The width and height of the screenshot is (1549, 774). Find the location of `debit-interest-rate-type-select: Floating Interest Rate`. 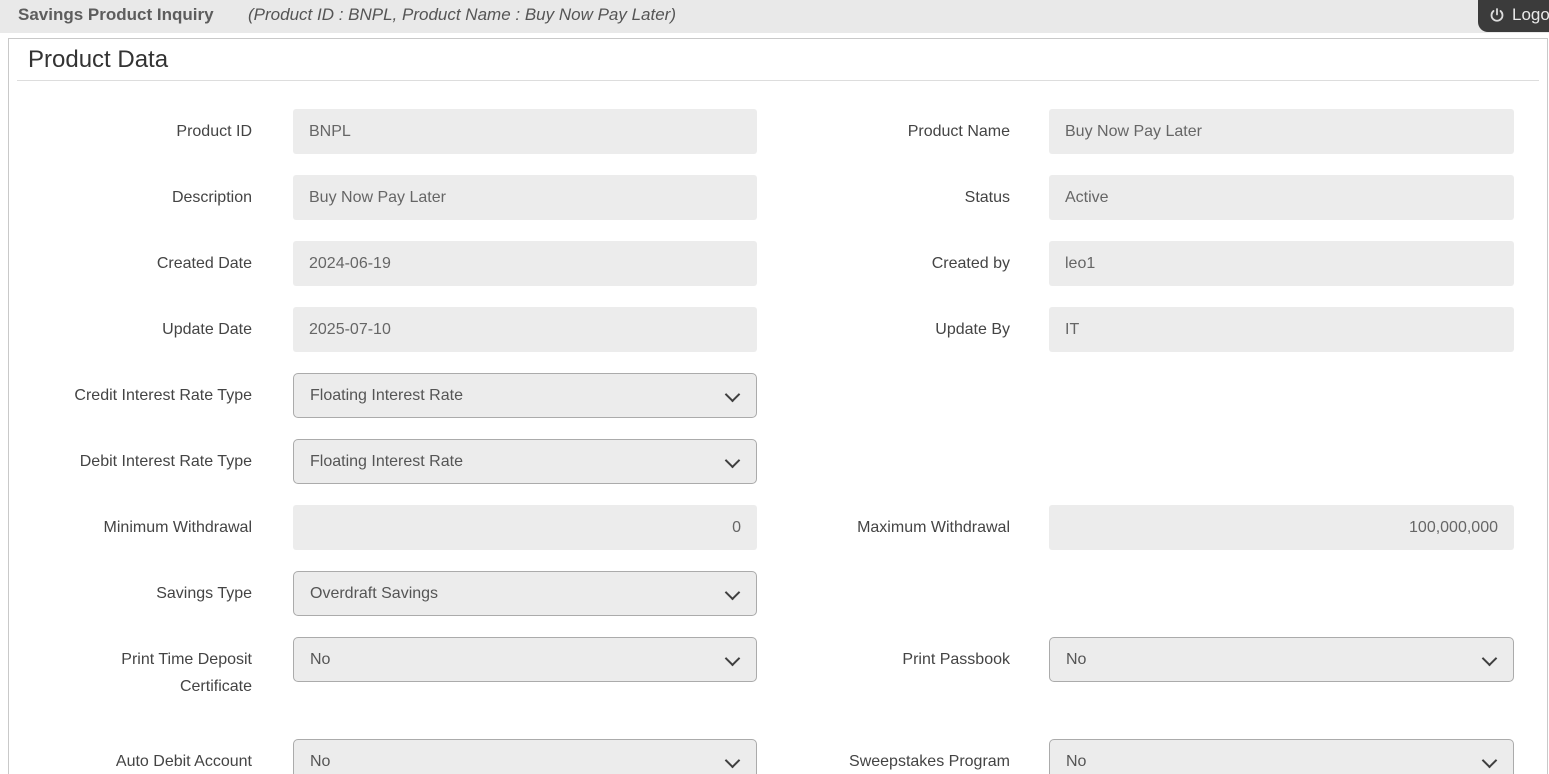

debit-interest-rate-type-select: Floating Interest Rate is located at coordinates (525, 461).